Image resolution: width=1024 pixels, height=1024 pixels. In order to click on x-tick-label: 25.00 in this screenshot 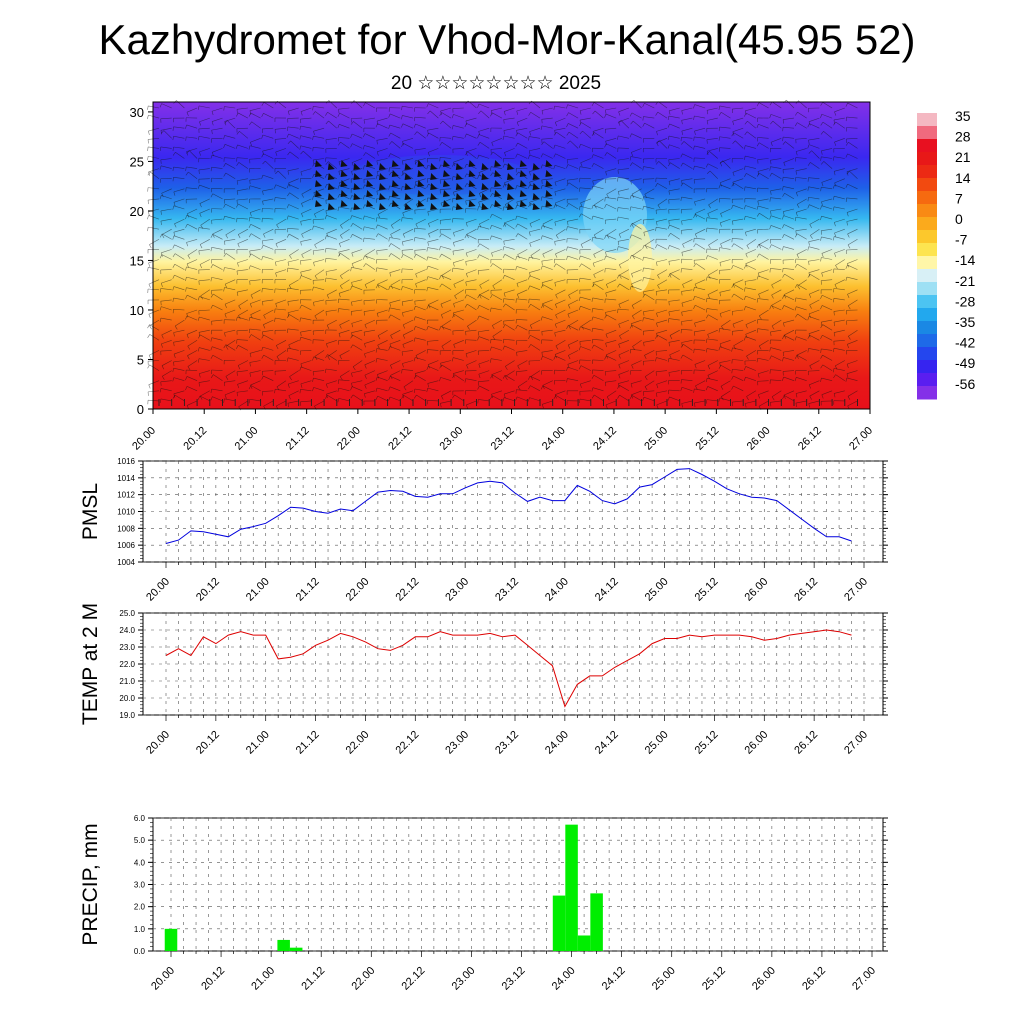, I will do `click(657, 743)`.